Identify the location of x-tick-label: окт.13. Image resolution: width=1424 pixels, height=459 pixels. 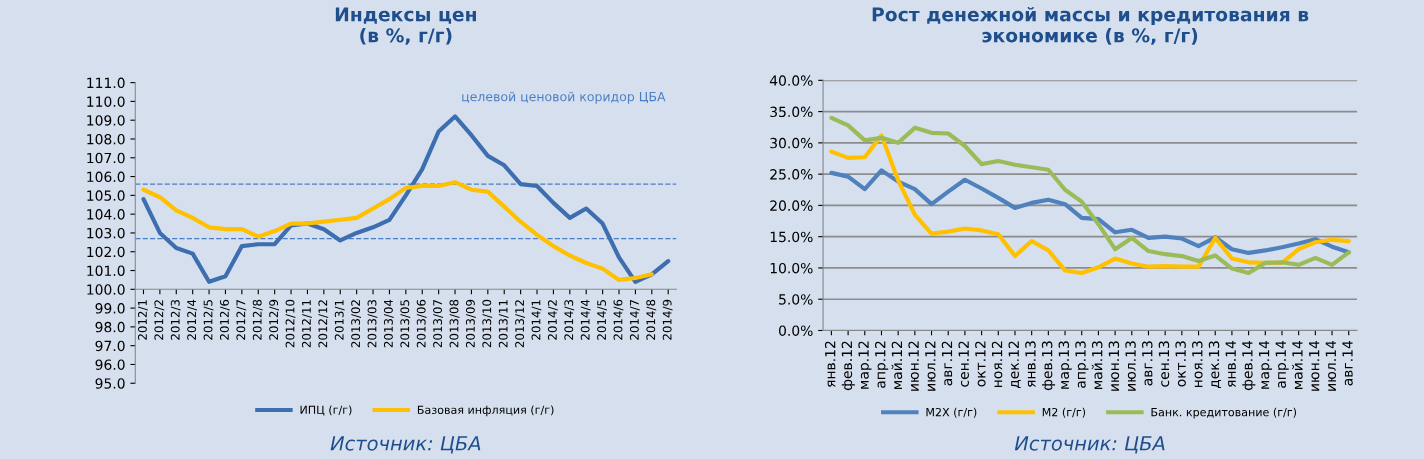
(1180, 364).